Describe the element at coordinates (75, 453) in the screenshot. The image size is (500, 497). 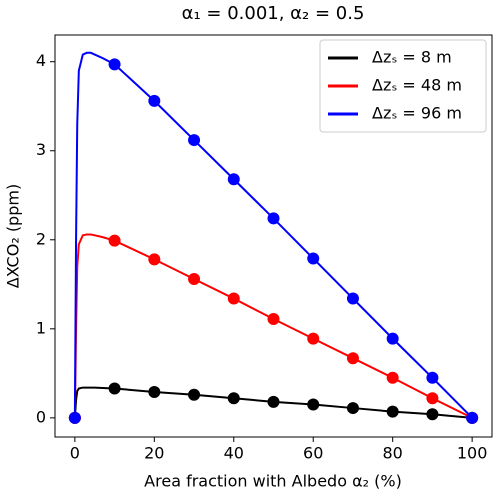
I see `x-tick-label: 0` at that location.